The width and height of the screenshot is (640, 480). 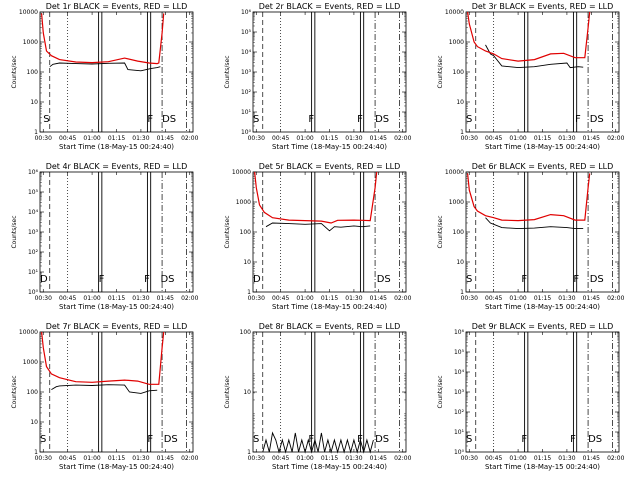 What do you see at coordinates (330, 166) in the screenshot?
I see `panel-title: Det 5r BLACK = Events, RED = LLD` at bounding box center [330, 166].